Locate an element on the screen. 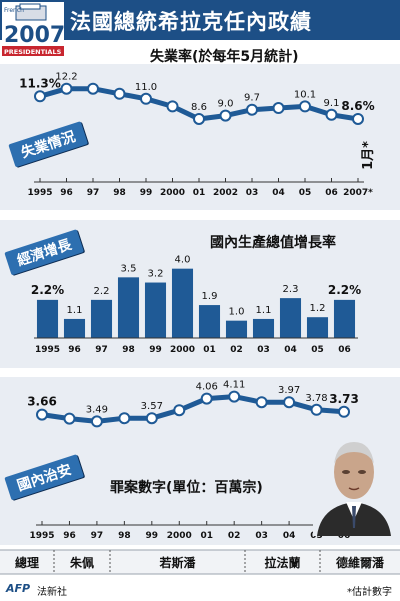  page-title: 法國總統希拉克任內政績 is located at coordinates (191, 22).